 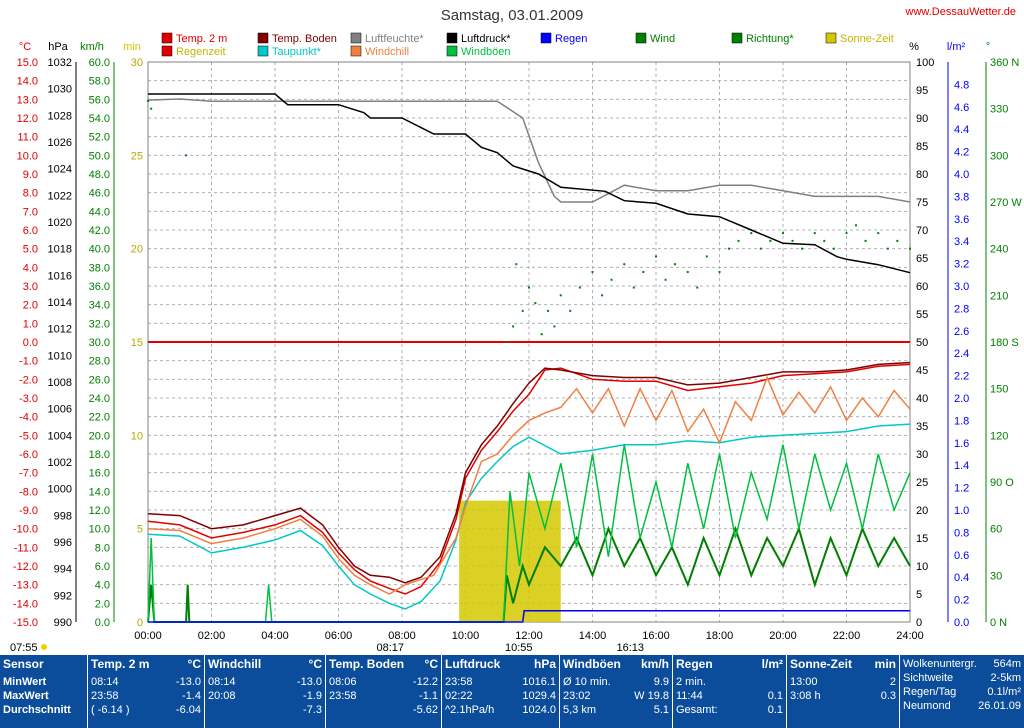 What do you see at coordinates (137, 63) in the screenshot?
I see `min-tick-label: 30` at bounding box center [137, 63].